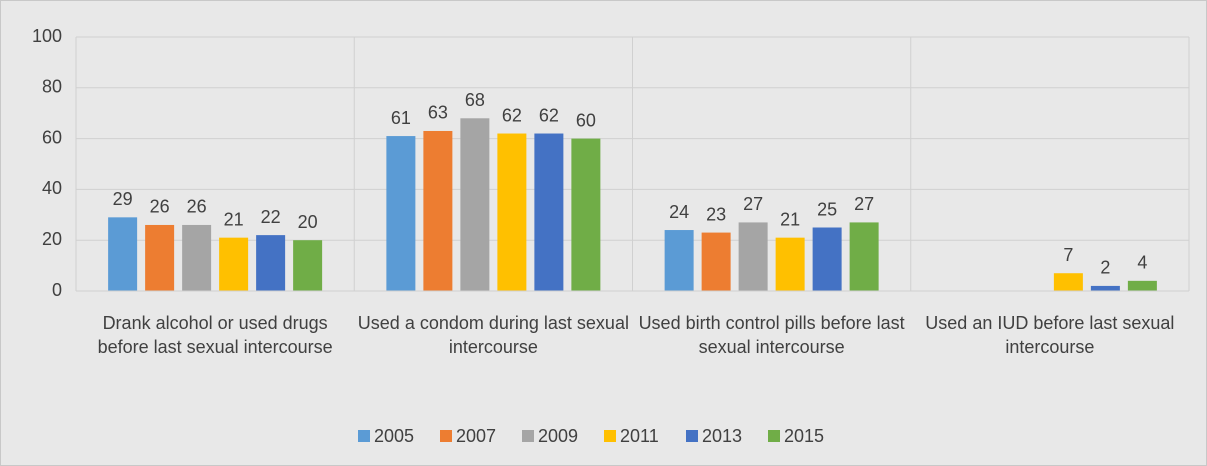  I want to click on value-label: 22, so click(271, 217).